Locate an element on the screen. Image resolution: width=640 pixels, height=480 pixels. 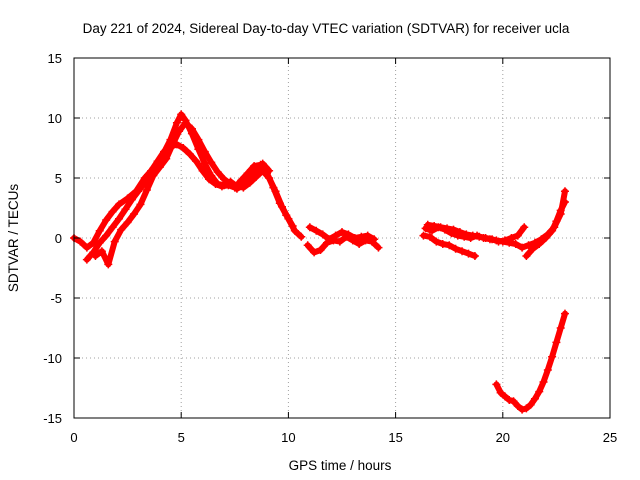
series-track-j is located at coordinates (530, 361).